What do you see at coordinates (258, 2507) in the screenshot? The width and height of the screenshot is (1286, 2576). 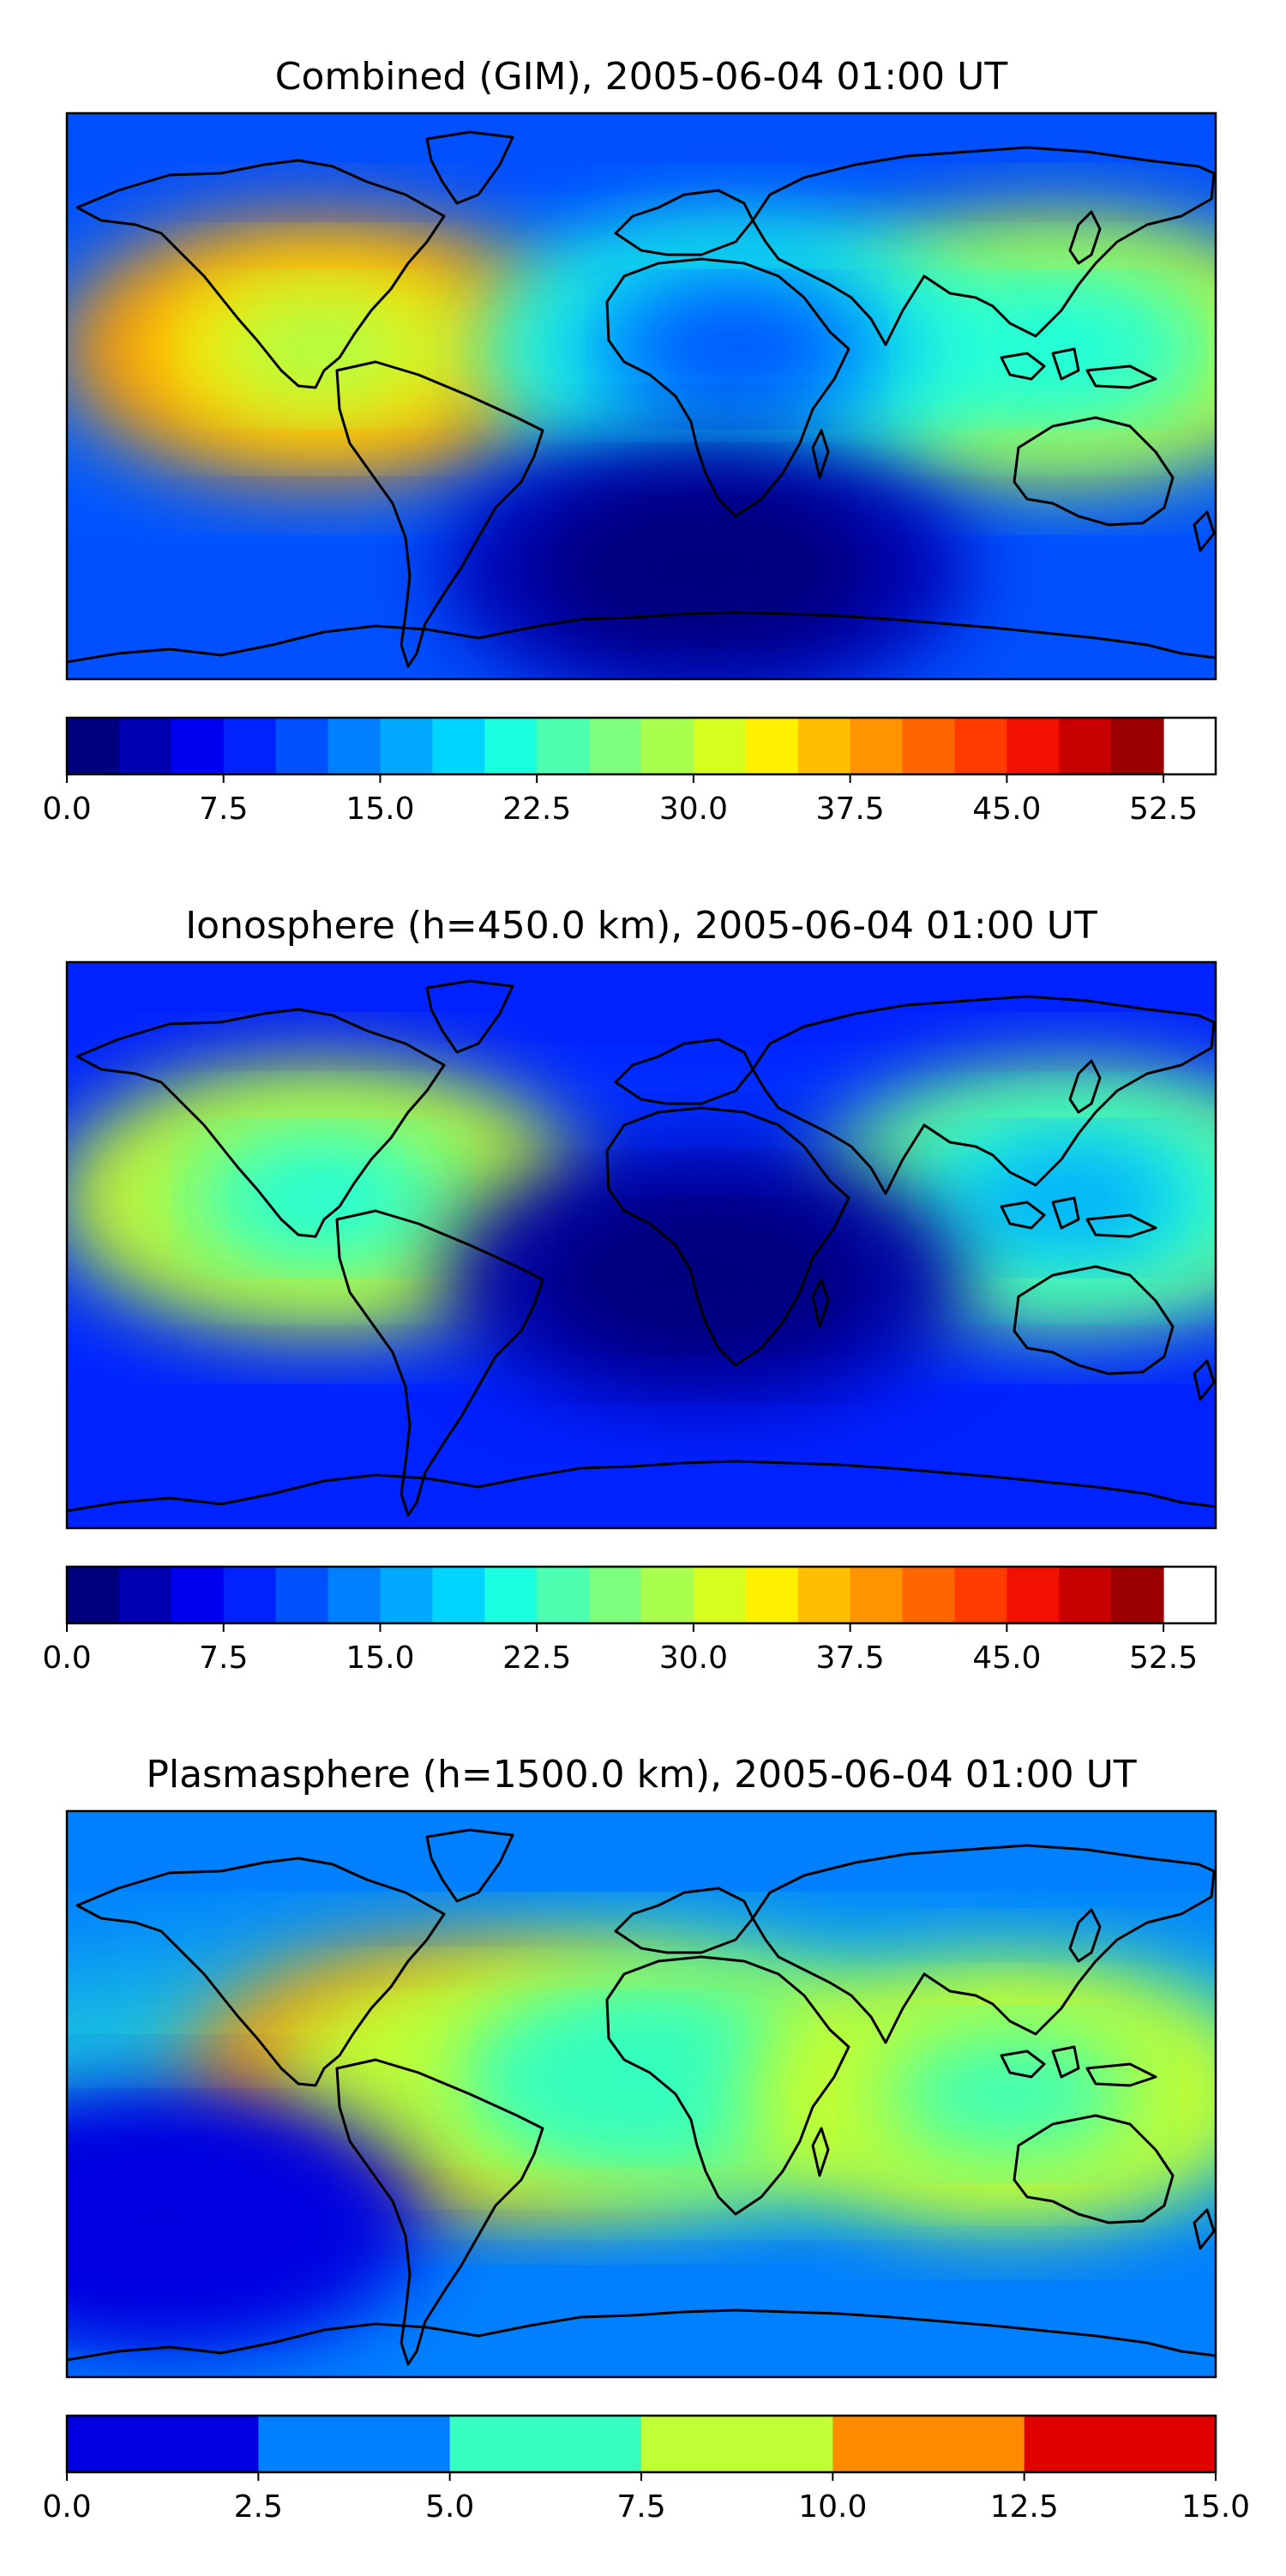 I see `colorbar-tick-label: 2.5` at bounding box center [258, 2507].